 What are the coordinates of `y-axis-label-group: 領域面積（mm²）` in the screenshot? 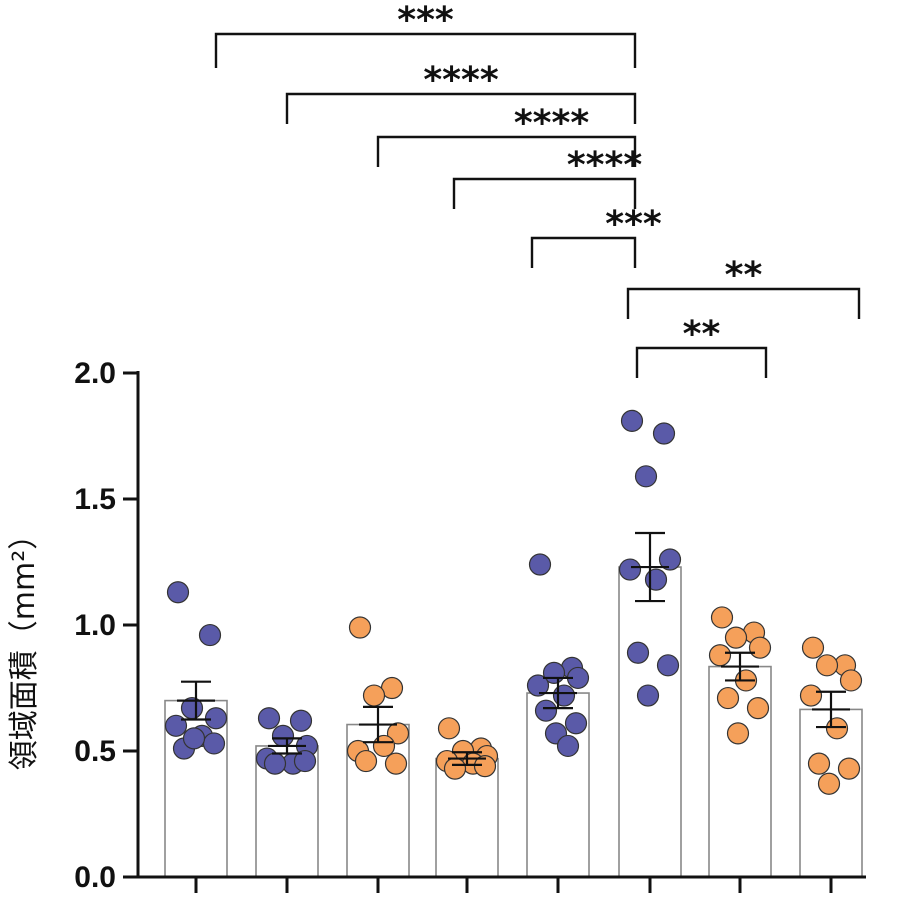 It's located at (24, 645).